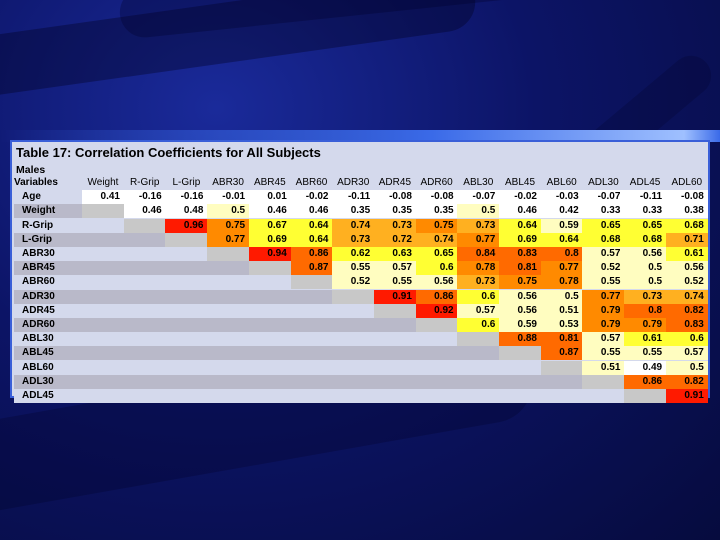 The image size is (720, 540). What do you see at coordinates (38, 310) in the screenshot?
I see `row-label: ADR45` at bounding box center [38, 310].